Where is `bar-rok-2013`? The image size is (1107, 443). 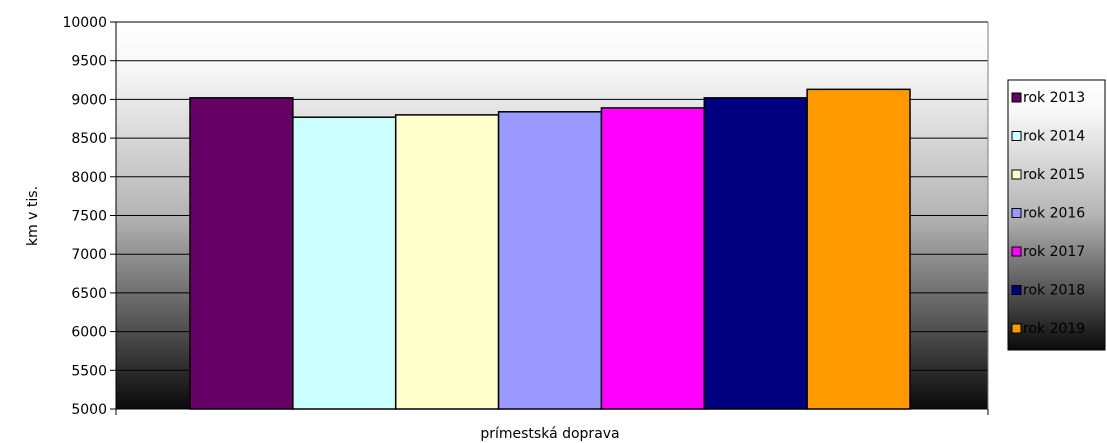
bar-rok-2013 is located at coordinates (241, 253).